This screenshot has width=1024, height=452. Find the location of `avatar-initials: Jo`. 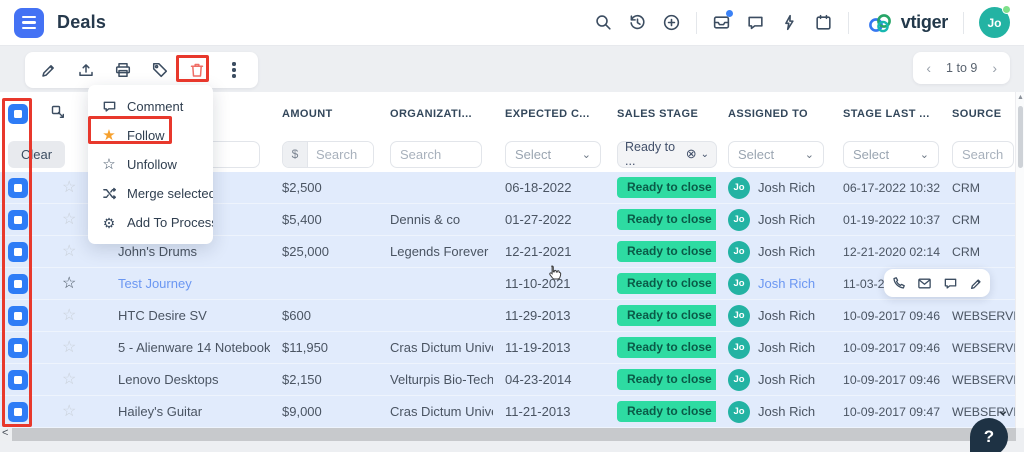

avatar-initials: Jo is located at coordinates (994, 22).